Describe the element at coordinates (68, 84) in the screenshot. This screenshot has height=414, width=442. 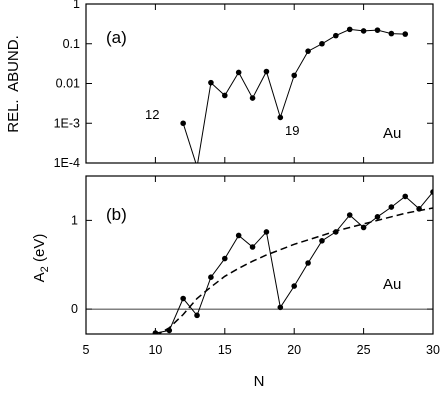
I see `panel-a-ytick-label: 0.01` at that location.